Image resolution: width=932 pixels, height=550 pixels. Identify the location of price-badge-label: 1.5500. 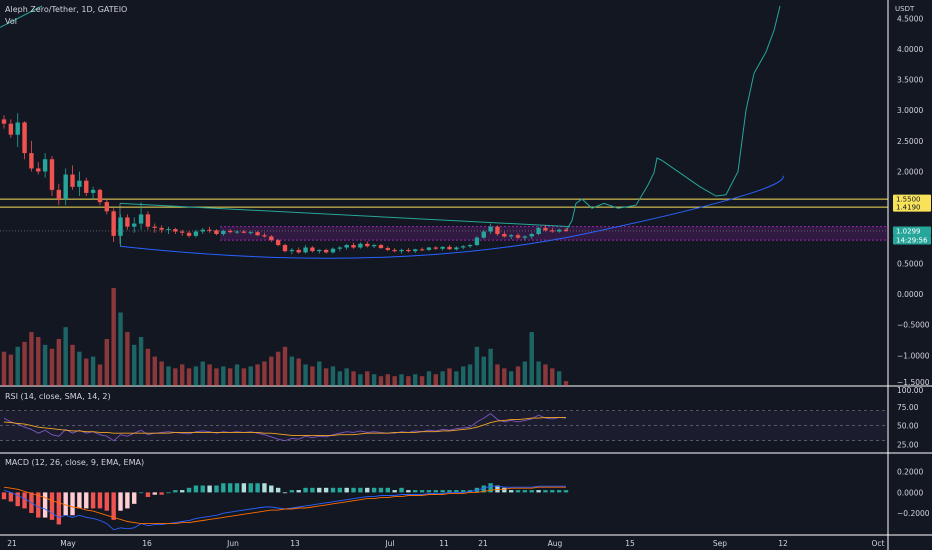
(908, 200).